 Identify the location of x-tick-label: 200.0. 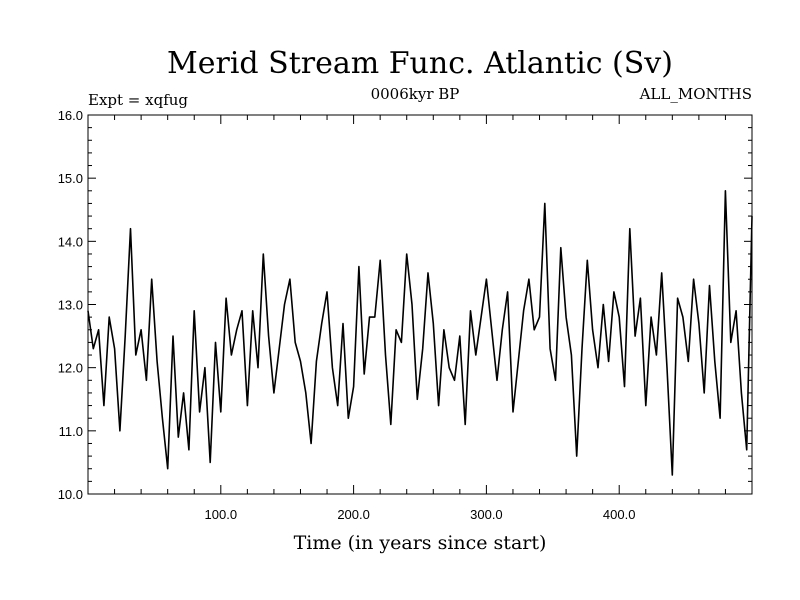
(353, 514).